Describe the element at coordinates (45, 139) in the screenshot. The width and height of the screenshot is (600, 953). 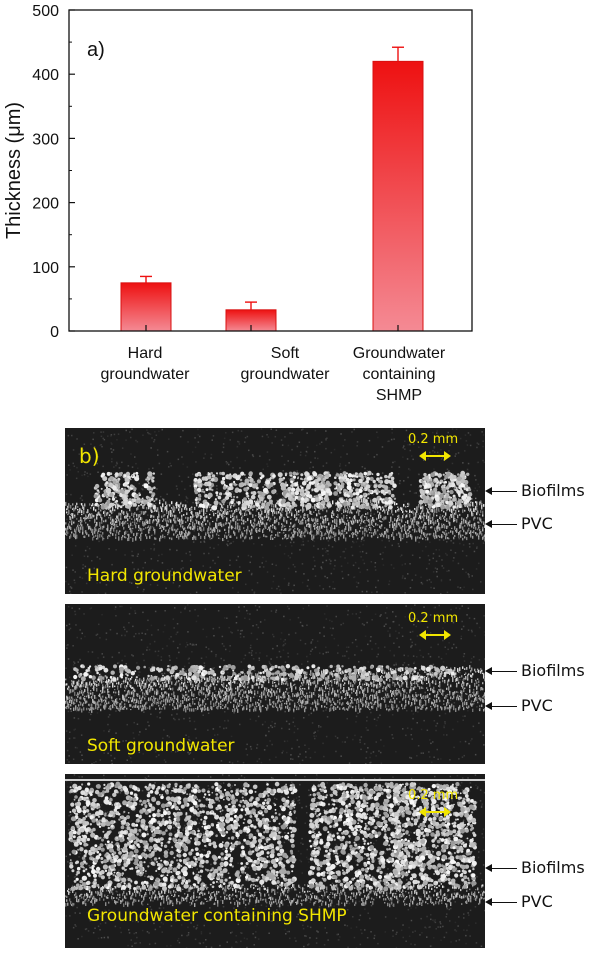
I see `y-tick-label: 300` at that location.